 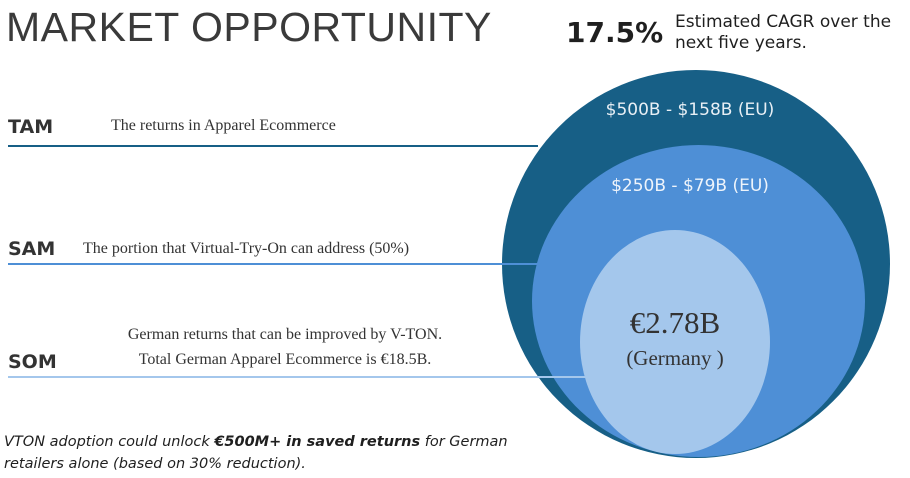 What do you see at coordinates (109, 442) in the screenshot?
I see `footer-prefix: VTON adoption could unlock` at bounding box center [109, 442].